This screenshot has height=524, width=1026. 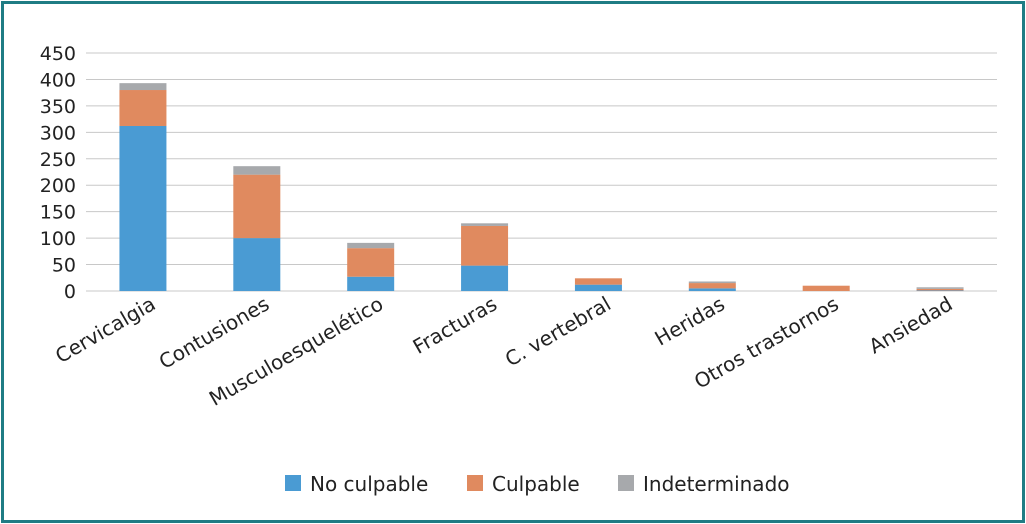 I want to click on y-tick-label: 150, so click(x=58, y=213).